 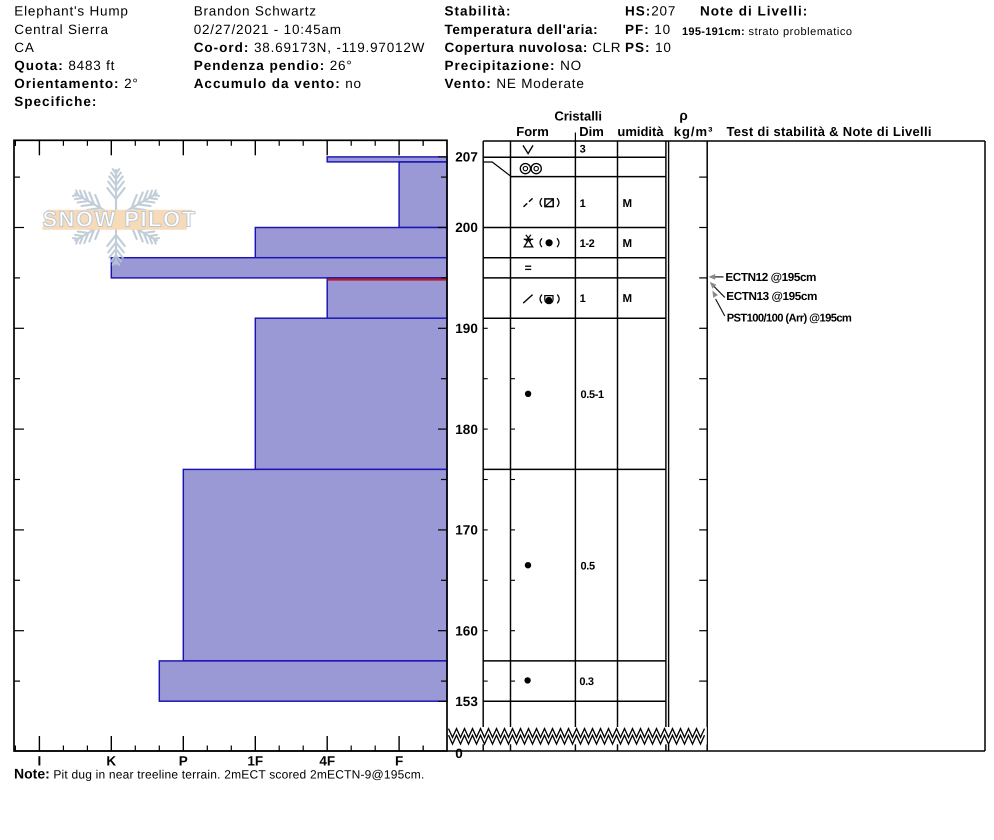 What do you see at coordinates (533, 47) in the screenshot?
I see `svg-text: Copertura nuvolosa: CLR` at bounding box center [533, 47].